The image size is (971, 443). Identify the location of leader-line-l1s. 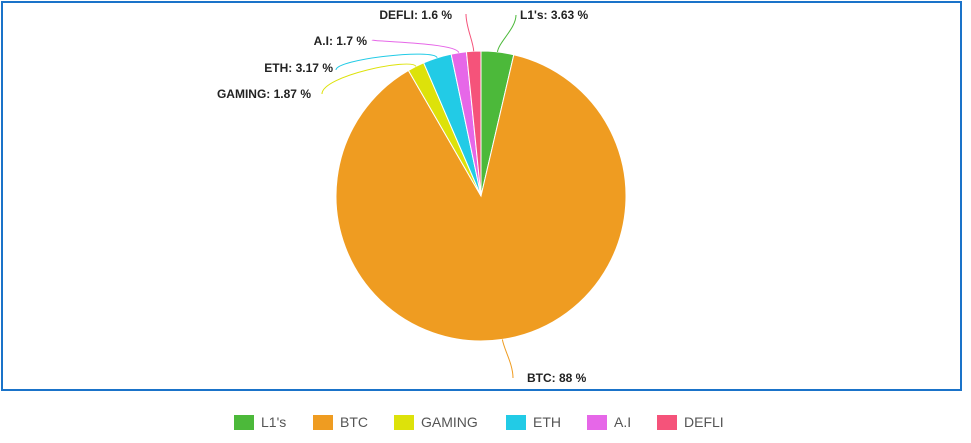
(507, 33).